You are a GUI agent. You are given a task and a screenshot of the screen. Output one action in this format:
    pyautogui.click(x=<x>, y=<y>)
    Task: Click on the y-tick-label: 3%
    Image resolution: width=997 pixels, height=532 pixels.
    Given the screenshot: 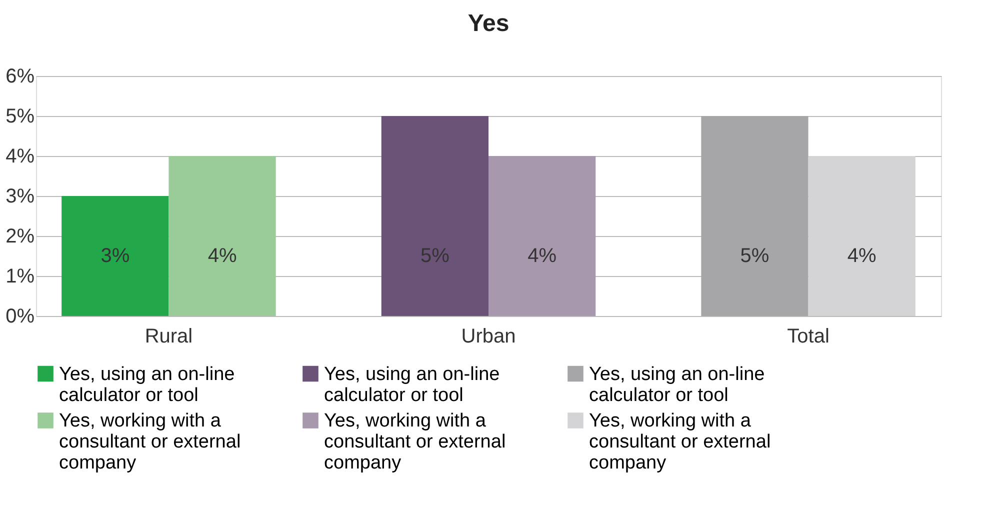 What is the action you would take?
    pyautogui.click(x=20, y=197)
    